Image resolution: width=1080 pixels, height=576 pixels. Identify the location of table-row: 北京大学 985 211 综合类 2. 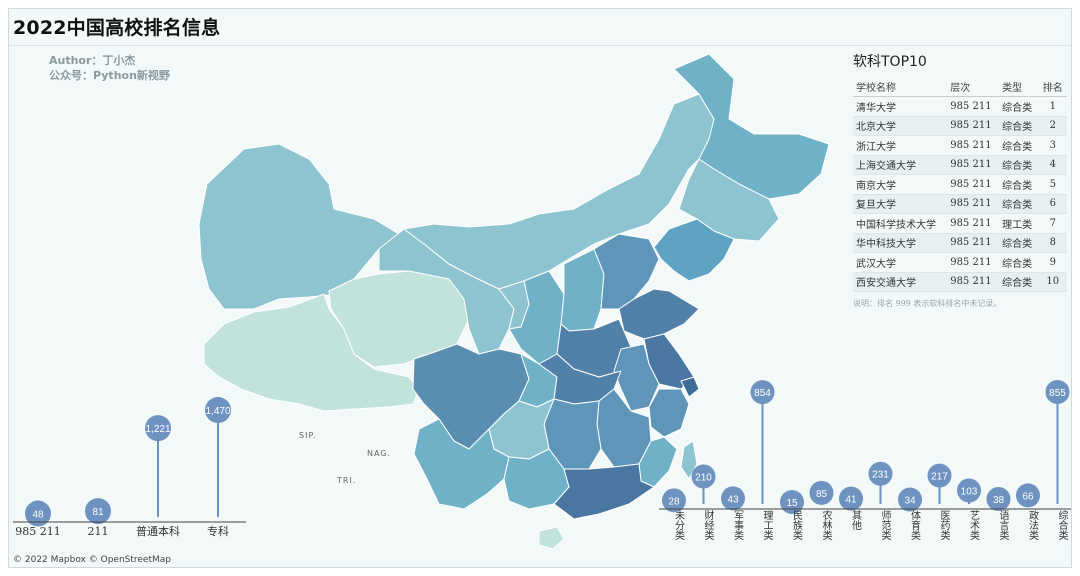
(960, 126).